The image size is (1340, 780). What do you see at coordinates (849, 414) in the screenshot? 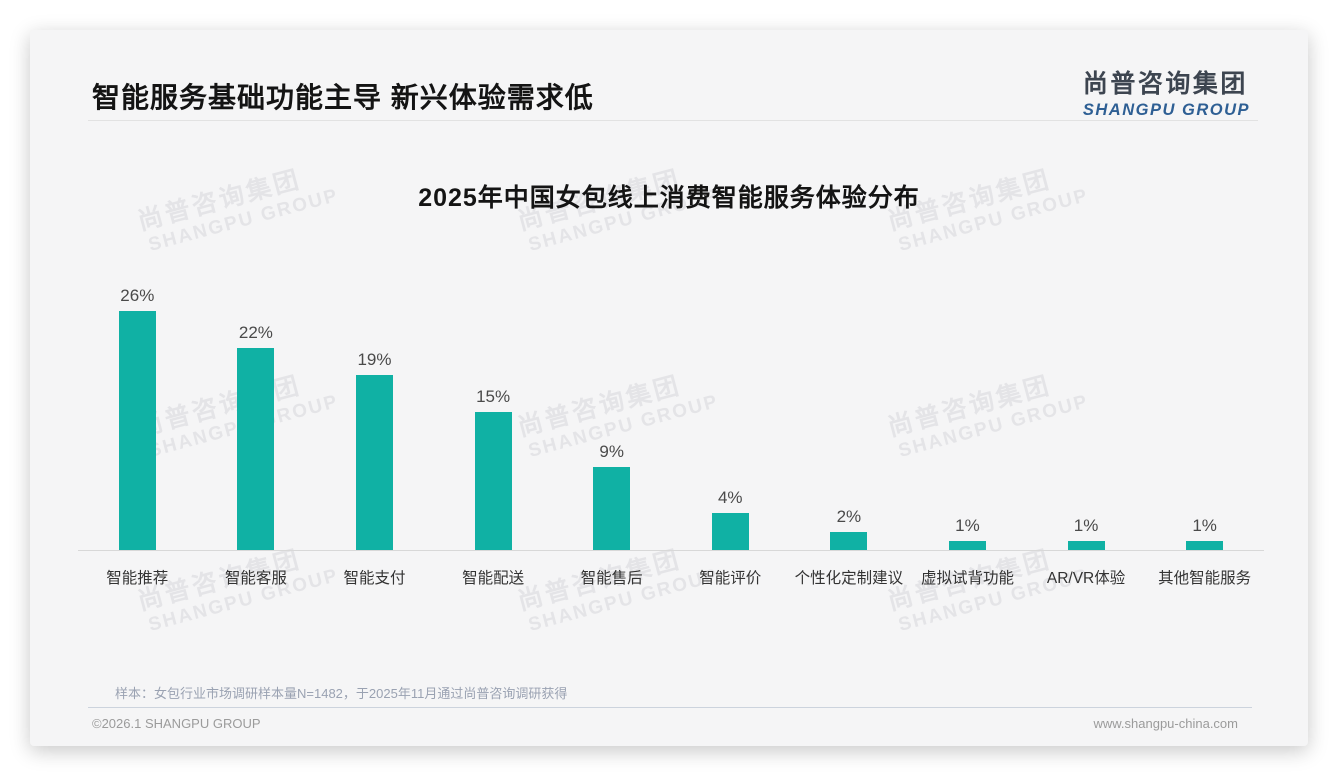
I see `bar-column: 2%` at bounding box center [849, 414].